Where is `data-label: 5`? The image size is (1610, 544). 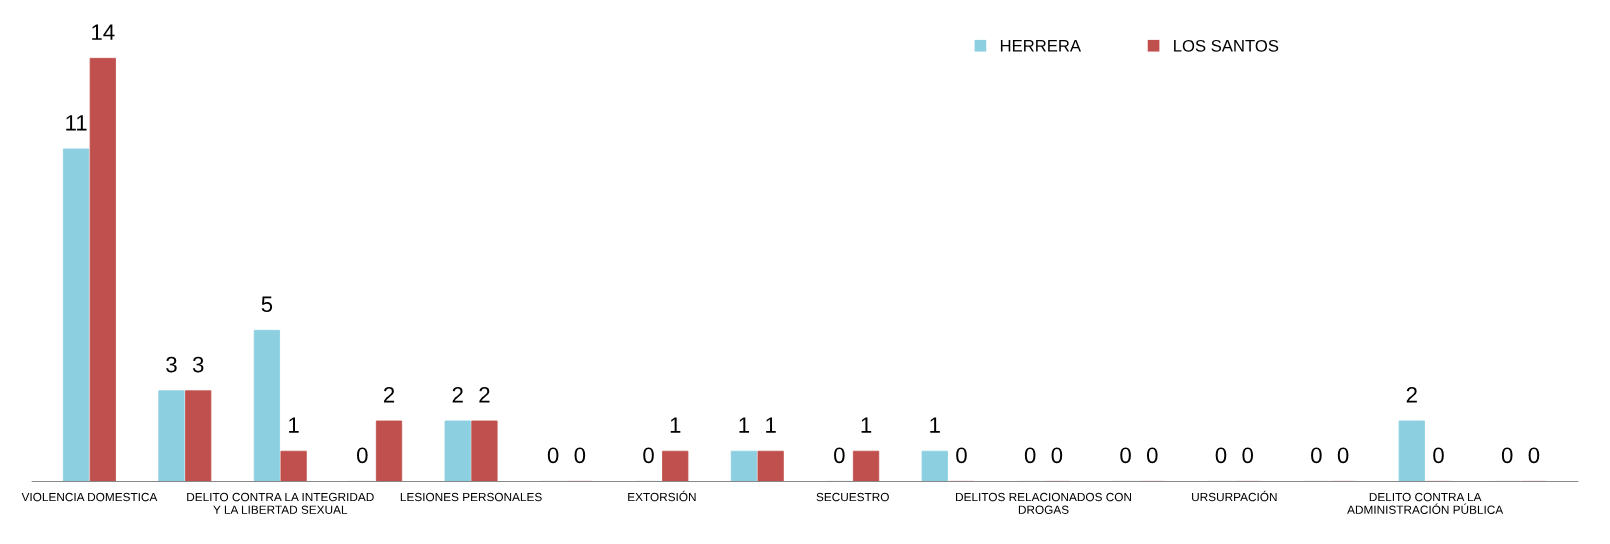
data-label: 5 is located at coordinates (267, 304).